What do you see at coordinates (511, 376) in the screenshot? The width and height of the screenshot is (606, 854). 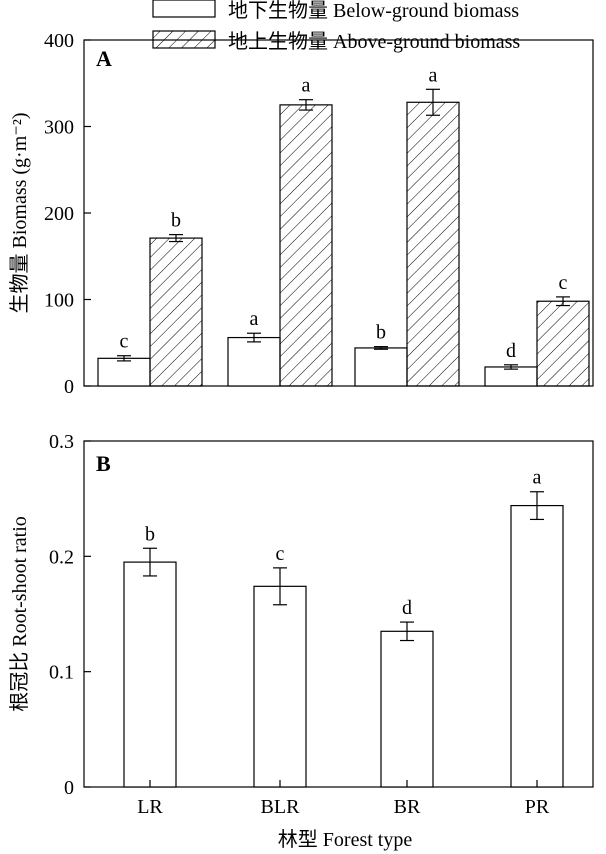 I see `bar-below-PR` at bounding box center [511, 376].